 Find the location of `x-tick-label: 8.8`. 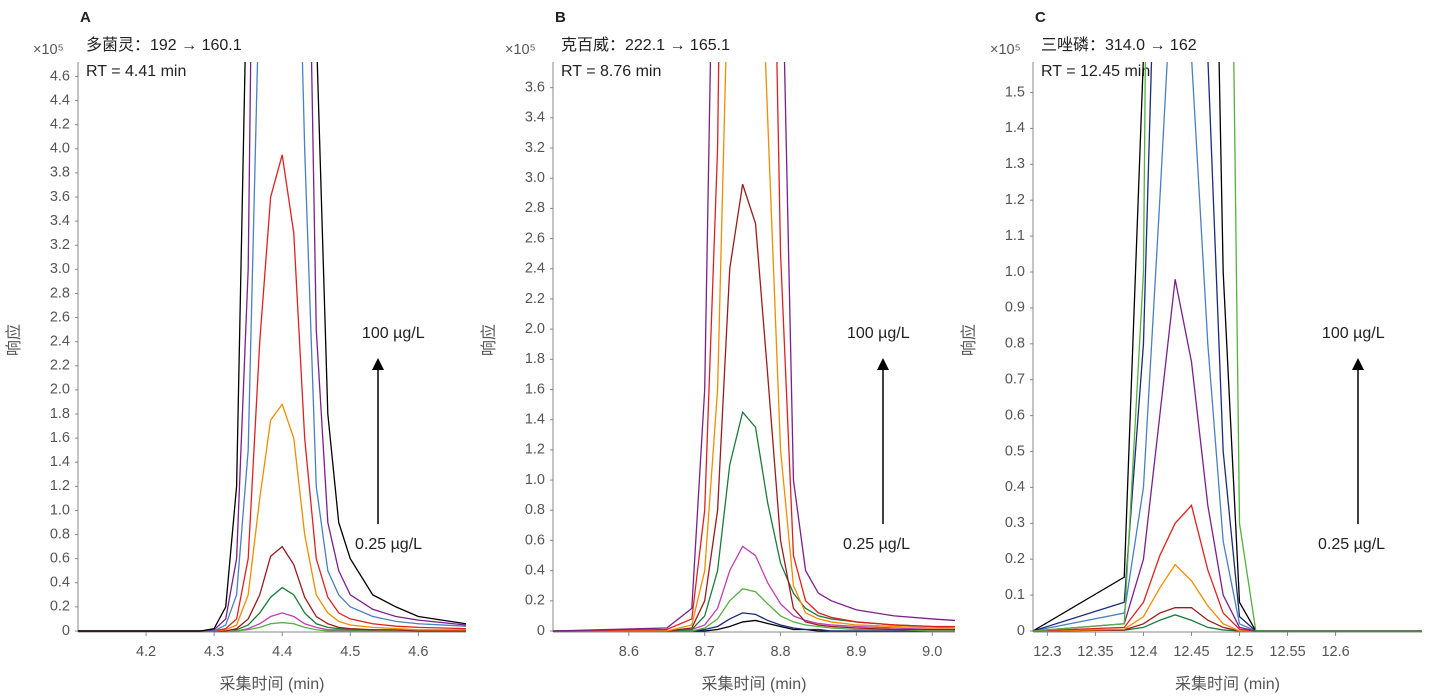

x-tick-label: 8.8 is located at coordinates (780, 652).